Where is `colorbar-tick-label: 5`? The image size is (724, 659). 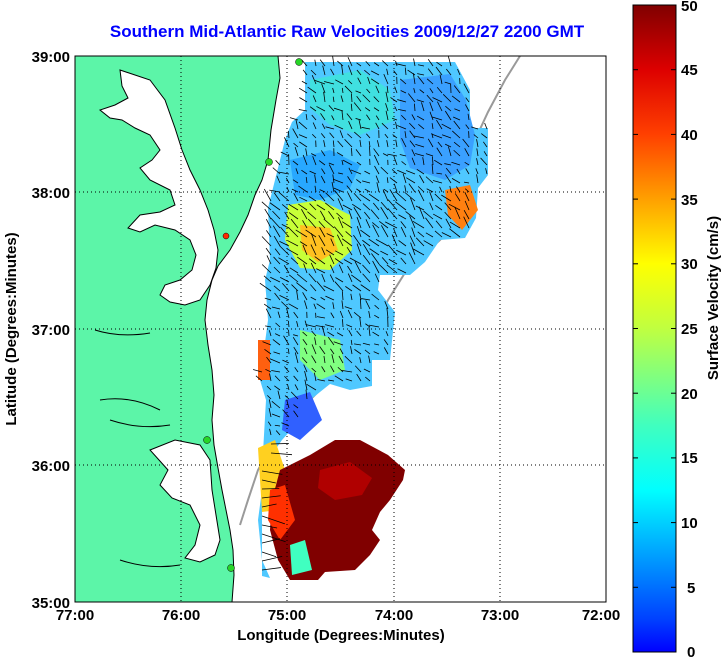 colorbar-tick-label: 5 is located at coordinates (691, 588).